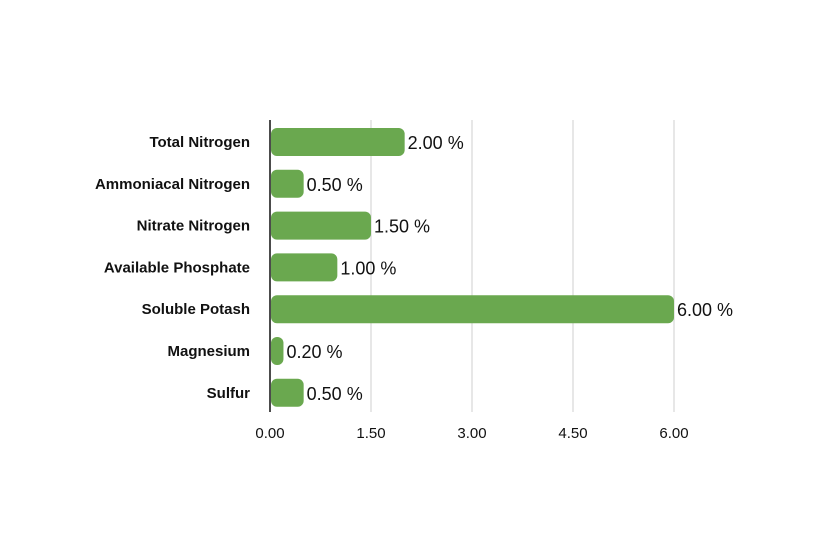  Describe the element at coordinates (368, 268) in the screenshot. I see `data-label: 1.00 %` at that location.